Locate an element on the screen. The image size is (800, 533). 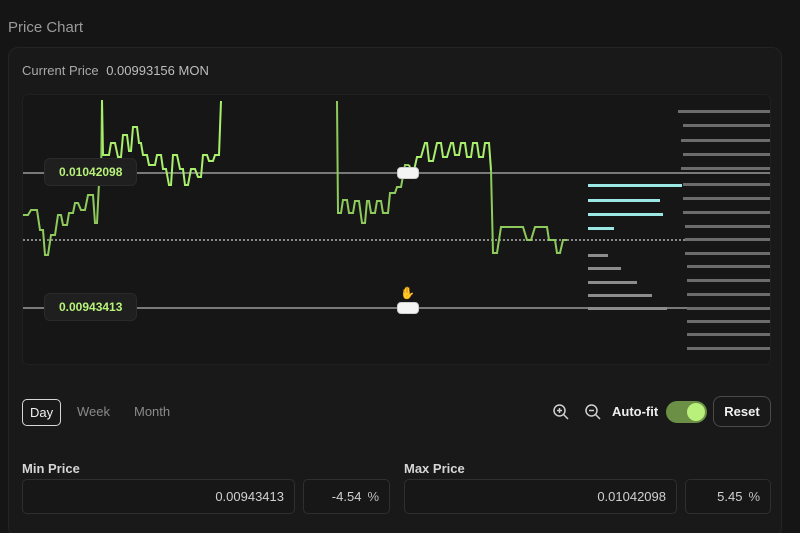
max-price-input: 0.01042098 is located at coordinates (540, 496).